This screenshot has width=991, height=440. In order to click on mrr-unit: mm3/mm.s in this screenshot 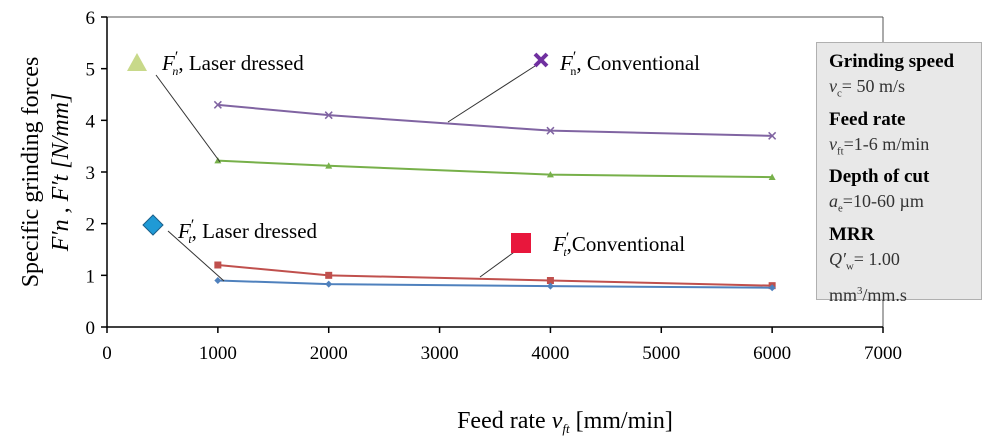, I will do `click(868, 295)`.